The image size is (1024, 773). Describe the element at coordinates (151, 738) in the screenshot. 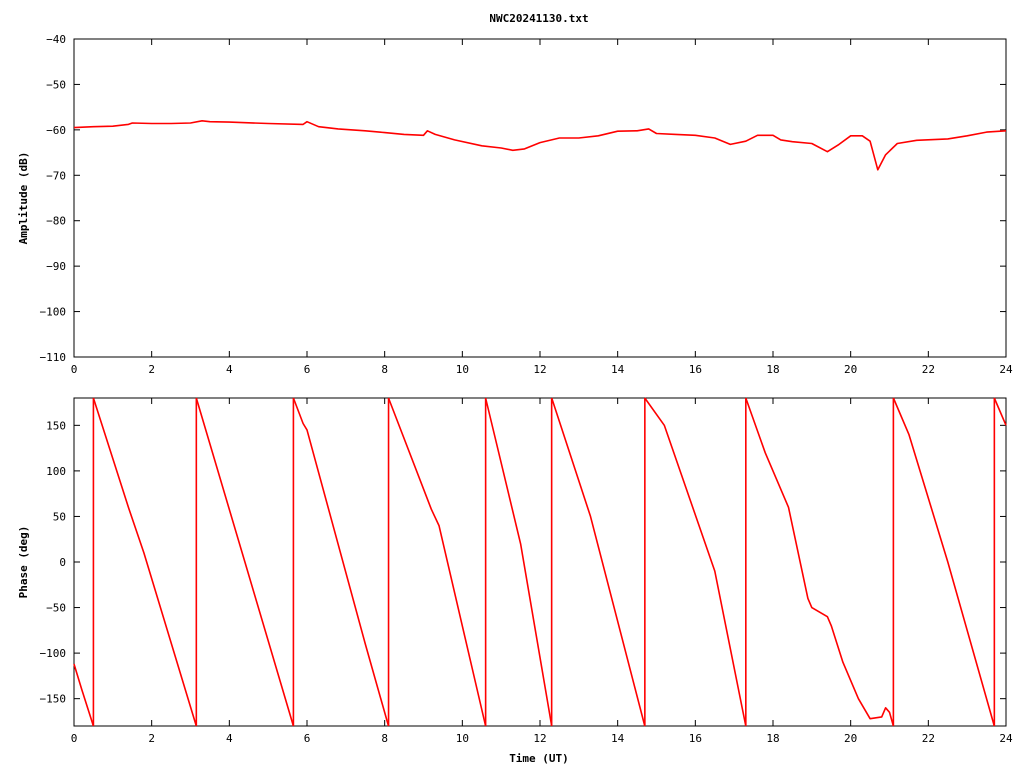

I see `phase-x-tick-label: 2` at that location.